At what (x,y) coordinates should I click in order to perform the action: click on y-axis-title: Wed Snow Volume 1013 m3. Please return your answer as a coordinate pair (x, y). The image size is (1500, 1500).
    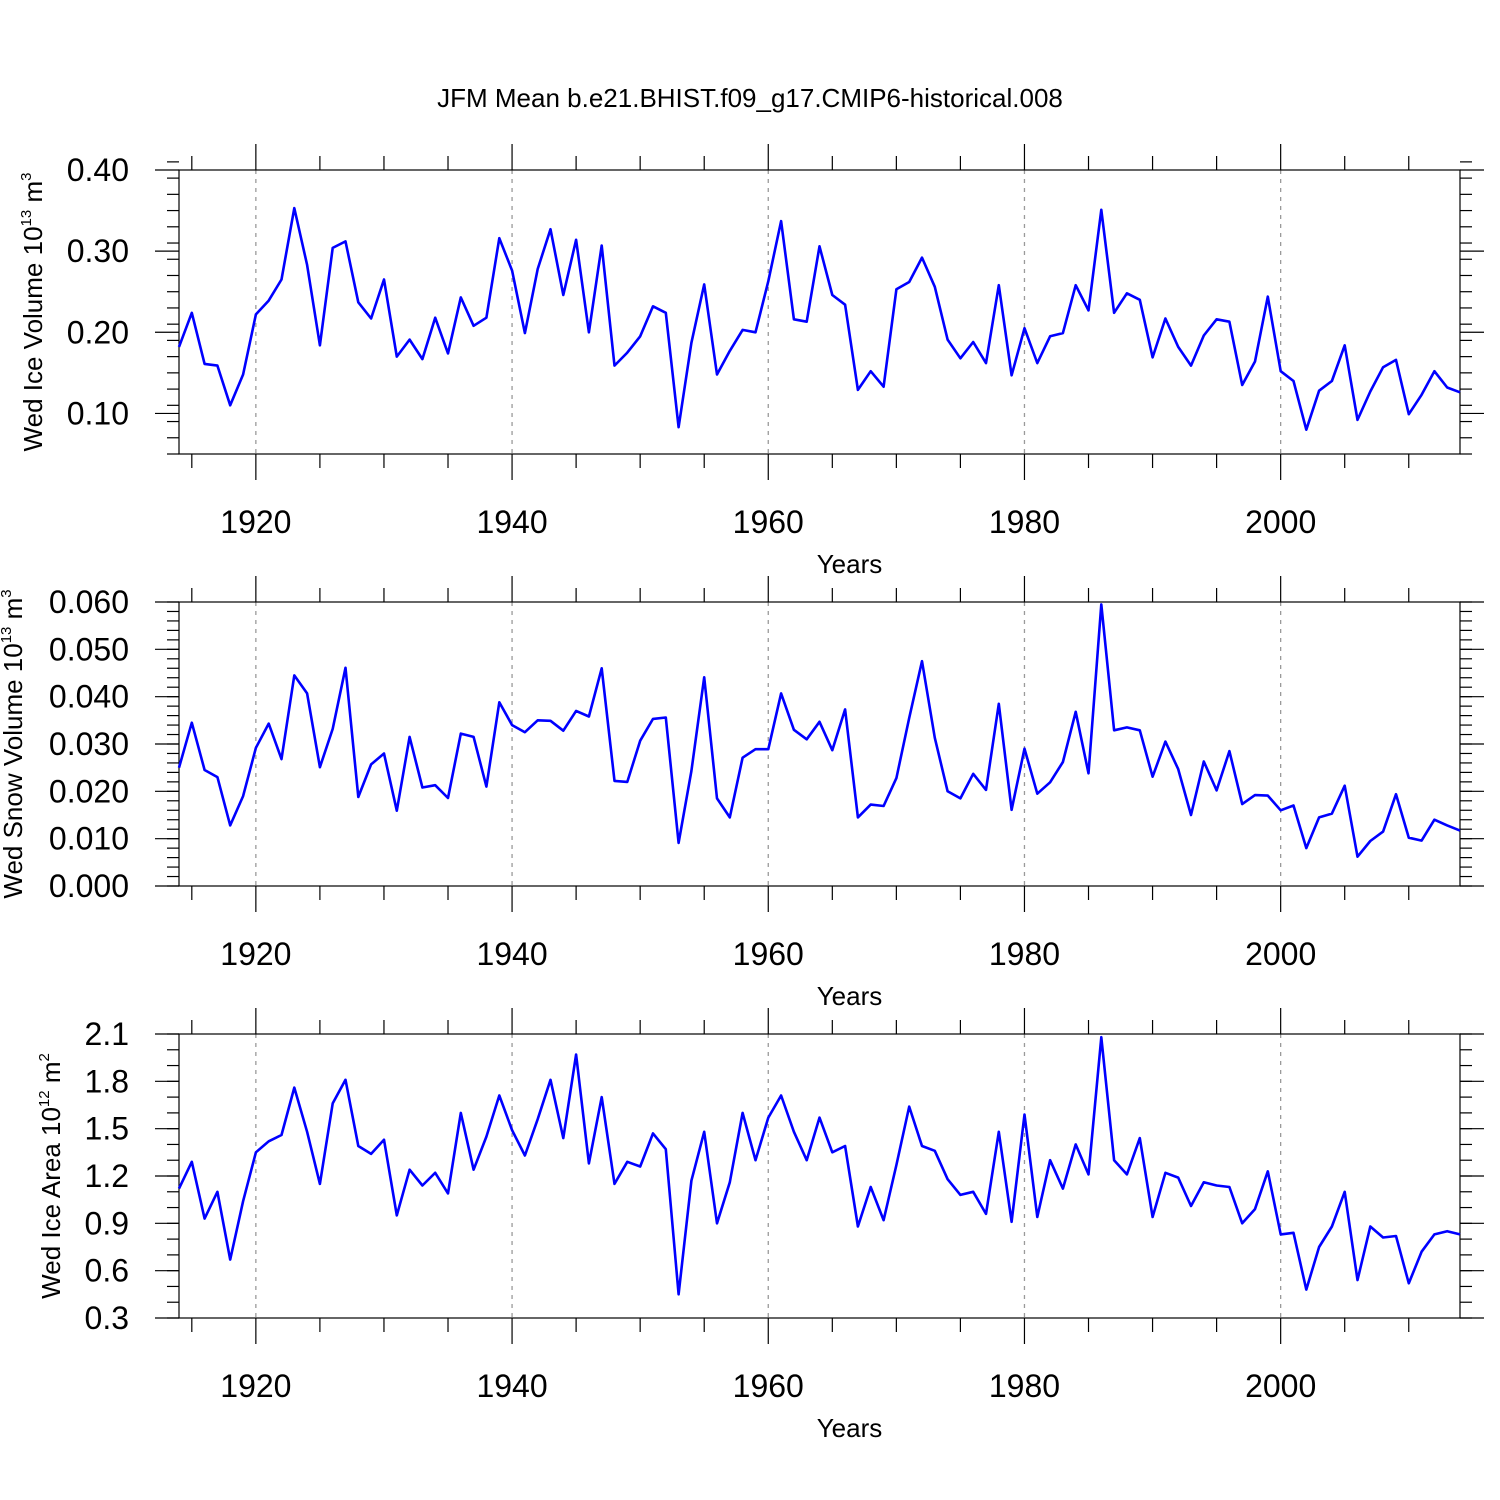
    Looking at the image, I should click on (14, 743).